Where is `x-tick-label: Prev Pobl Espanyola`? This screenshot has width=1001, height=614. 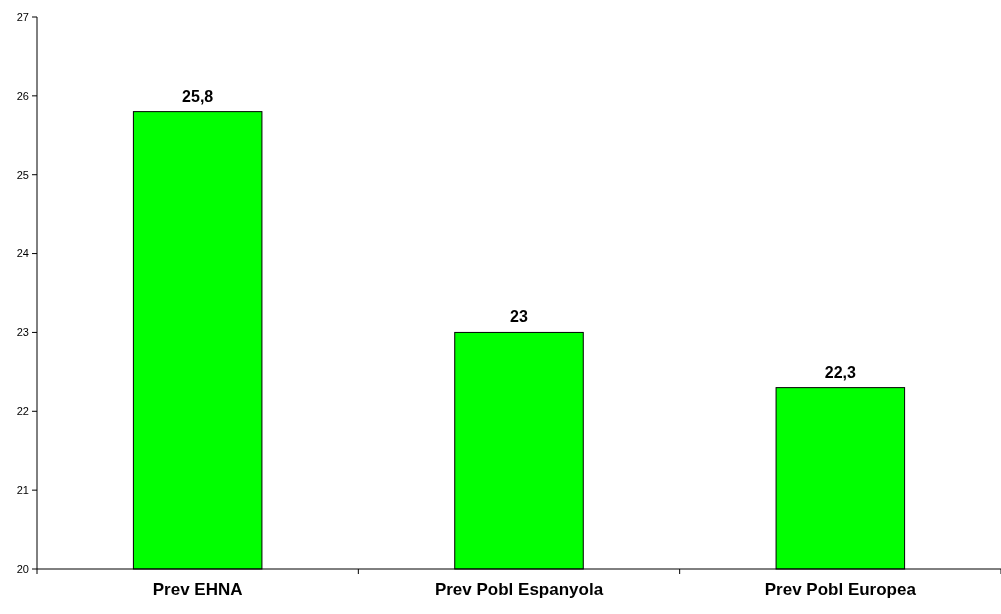 x-tick-label: Prev Pobl Espanyola is located at coordinates (519, 589).